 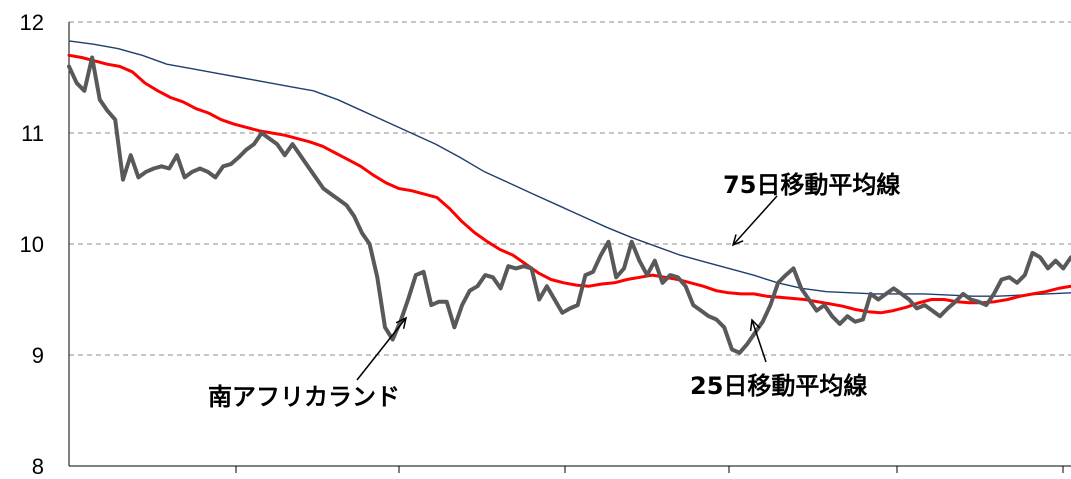 What do you see at coordinates (32, 22) in the screenshot?
I see `y-tick-label: 12` at bounding box center [32, 22].